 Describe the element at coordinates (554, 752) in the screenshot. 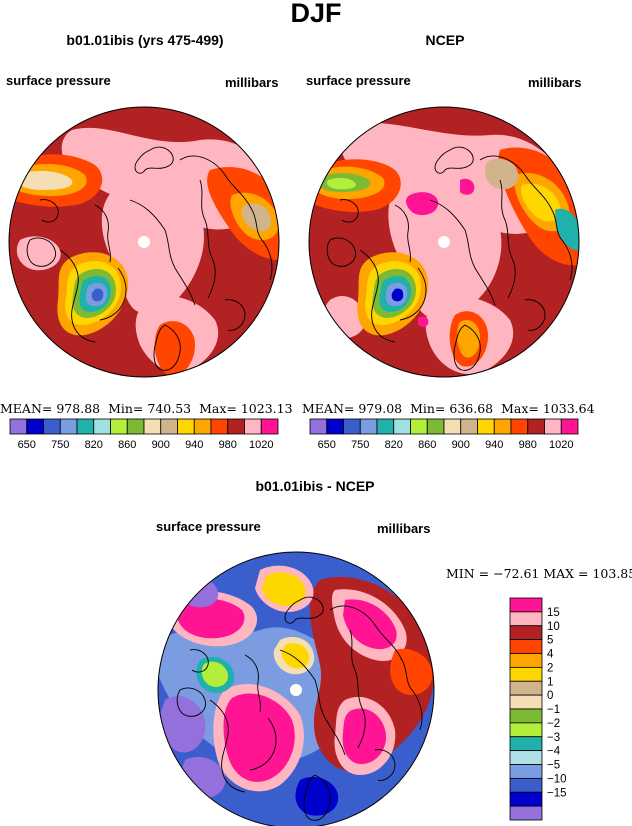

I see `diff-colorbar-tick-label: −4` at that location.